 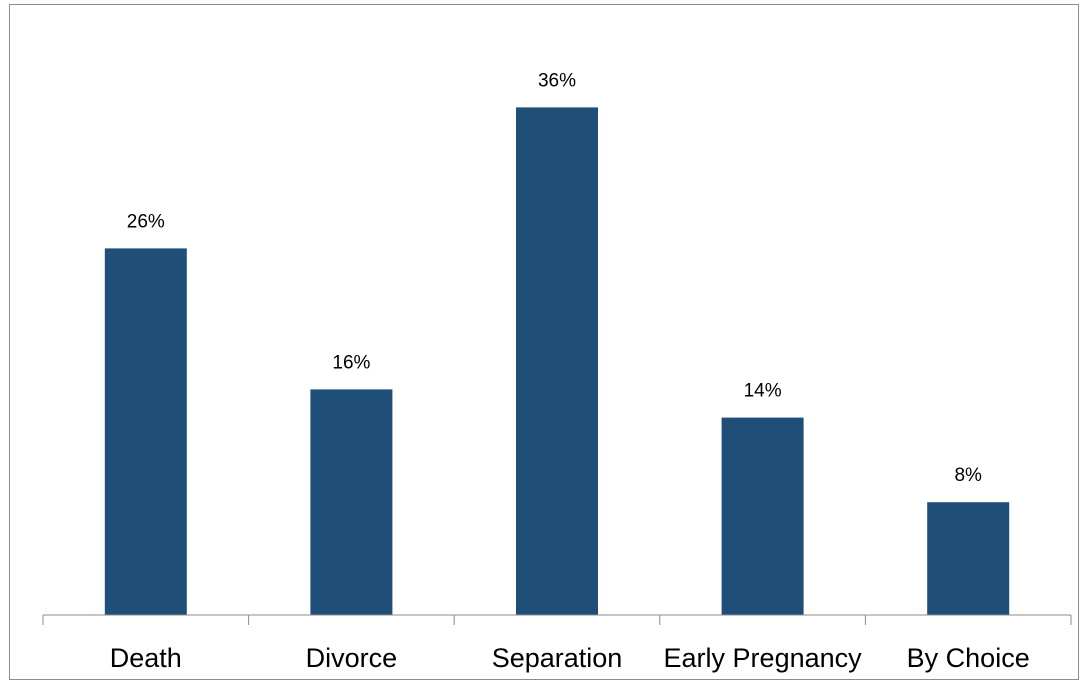 What do you see at coordinates (145, 431) in the screenshot?
I see `bar-death` at bounding box center [145, 431].